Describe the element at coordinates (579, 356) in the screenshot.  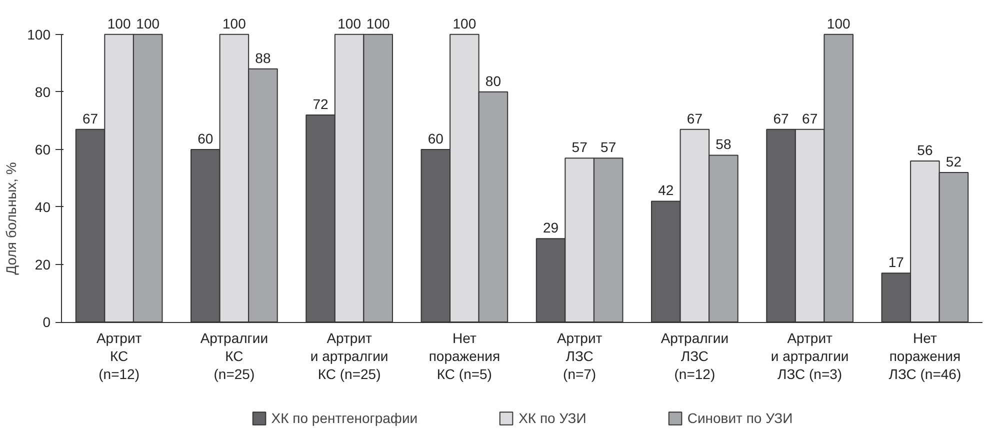
I see `x-tick-label: Артрит ЛЗС (n=7)` at that location.